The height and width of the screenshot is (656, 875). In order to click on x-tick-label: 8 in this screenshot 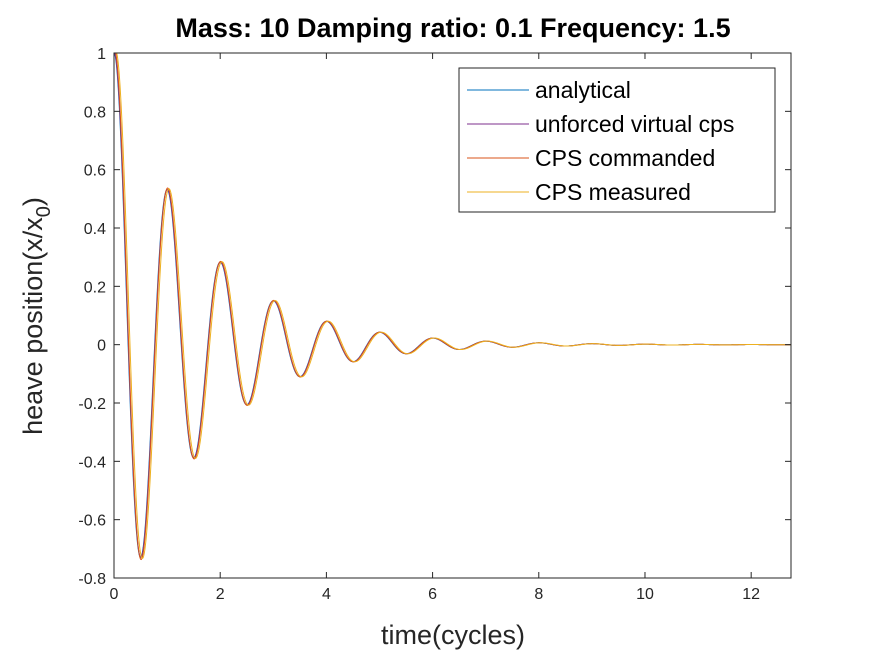, I will do `click(538, 594)`.